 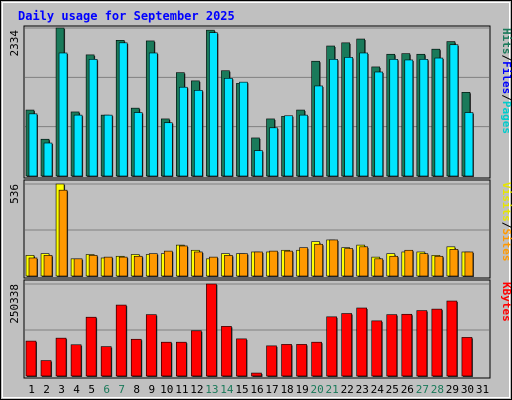 I want to click on axis-legend-middle: Visits/Sites, so click(x=506, y=222).